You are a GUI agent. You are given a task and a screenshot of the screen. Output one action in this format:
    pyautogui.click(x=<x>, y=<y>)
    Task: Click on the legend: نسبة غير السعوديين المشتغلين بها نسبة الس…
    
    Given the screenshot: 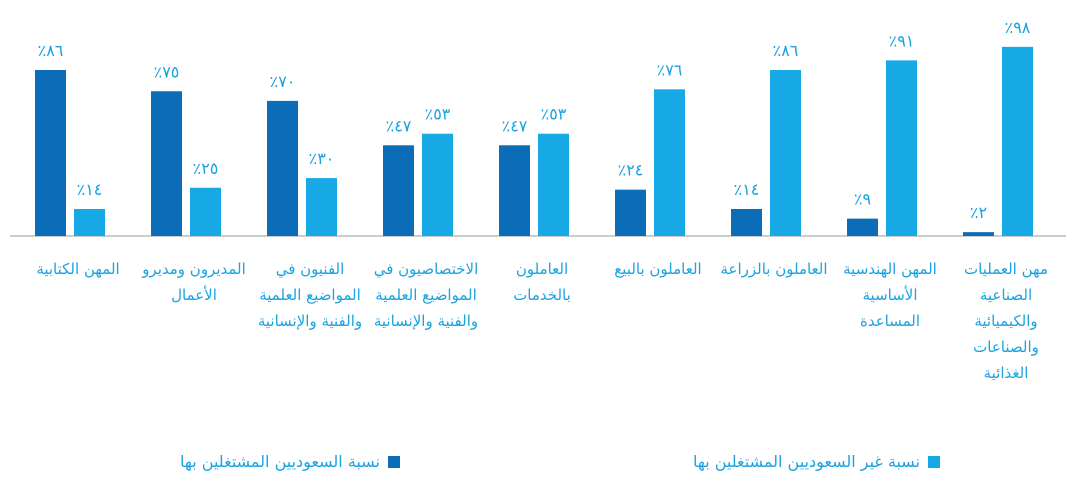 What is the action you would take?
    pyautogui.click(x=560, y=461)
    